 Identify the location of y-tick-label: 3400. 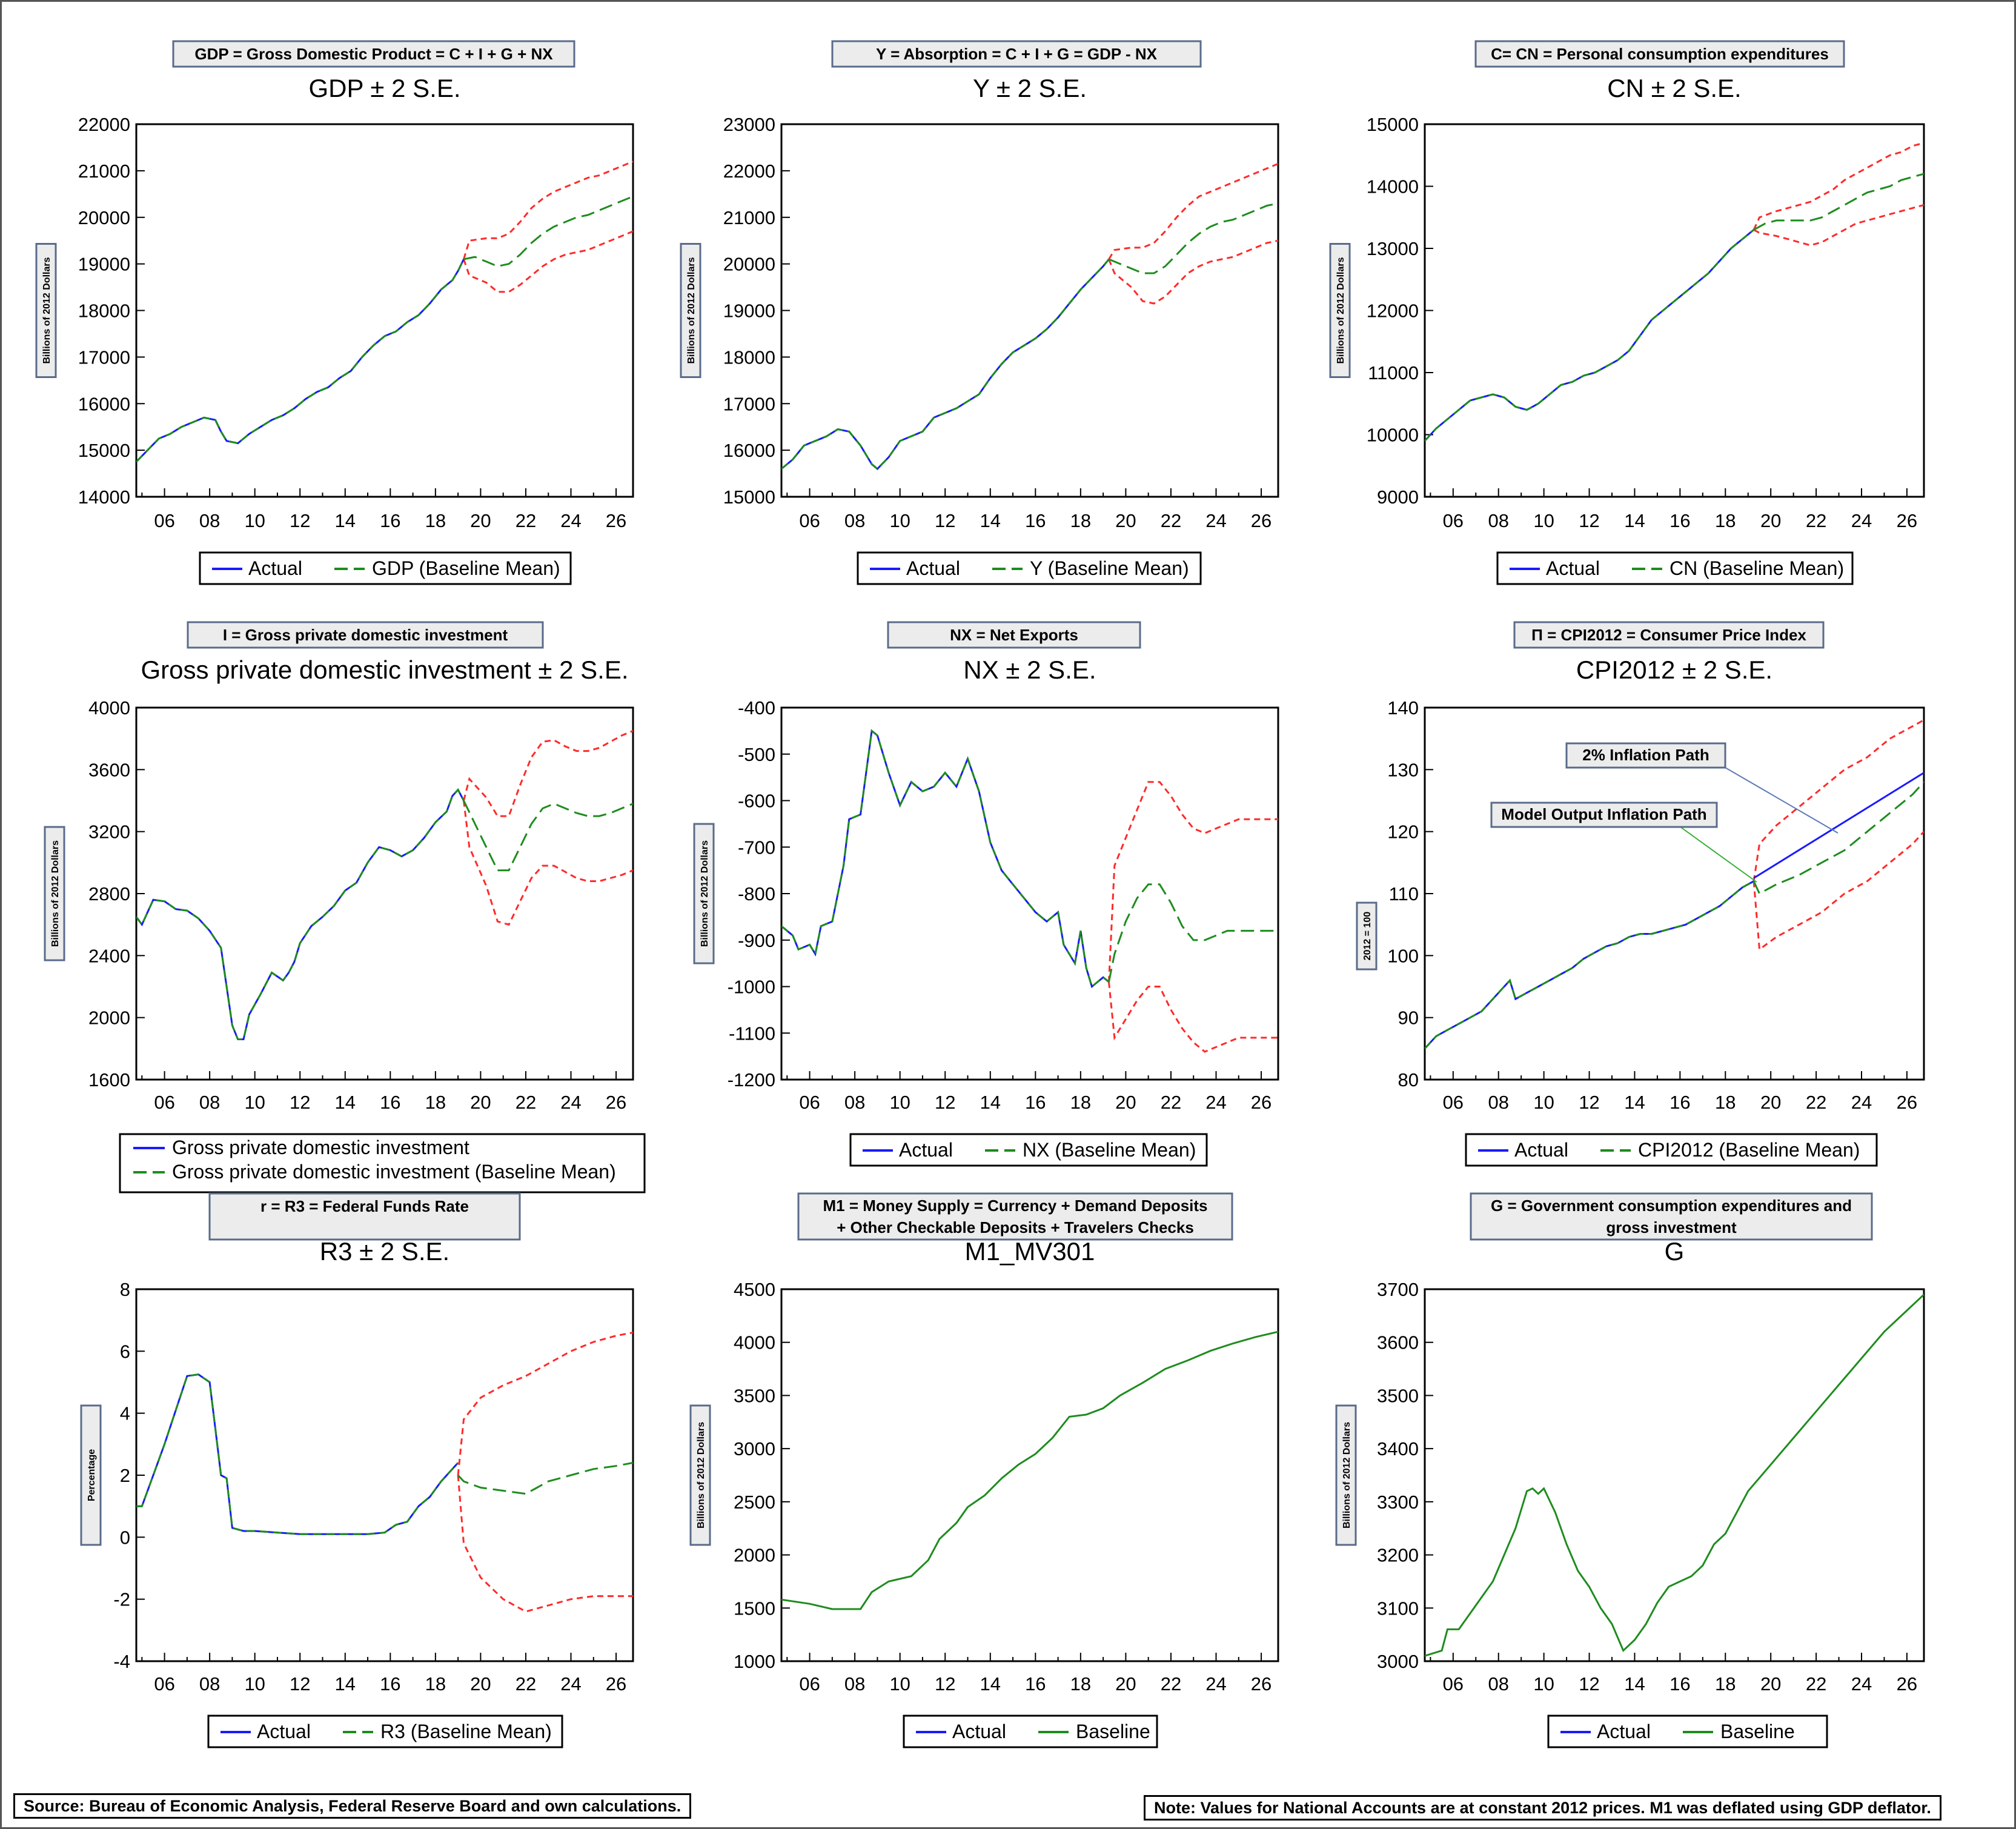
(1398, 1448).